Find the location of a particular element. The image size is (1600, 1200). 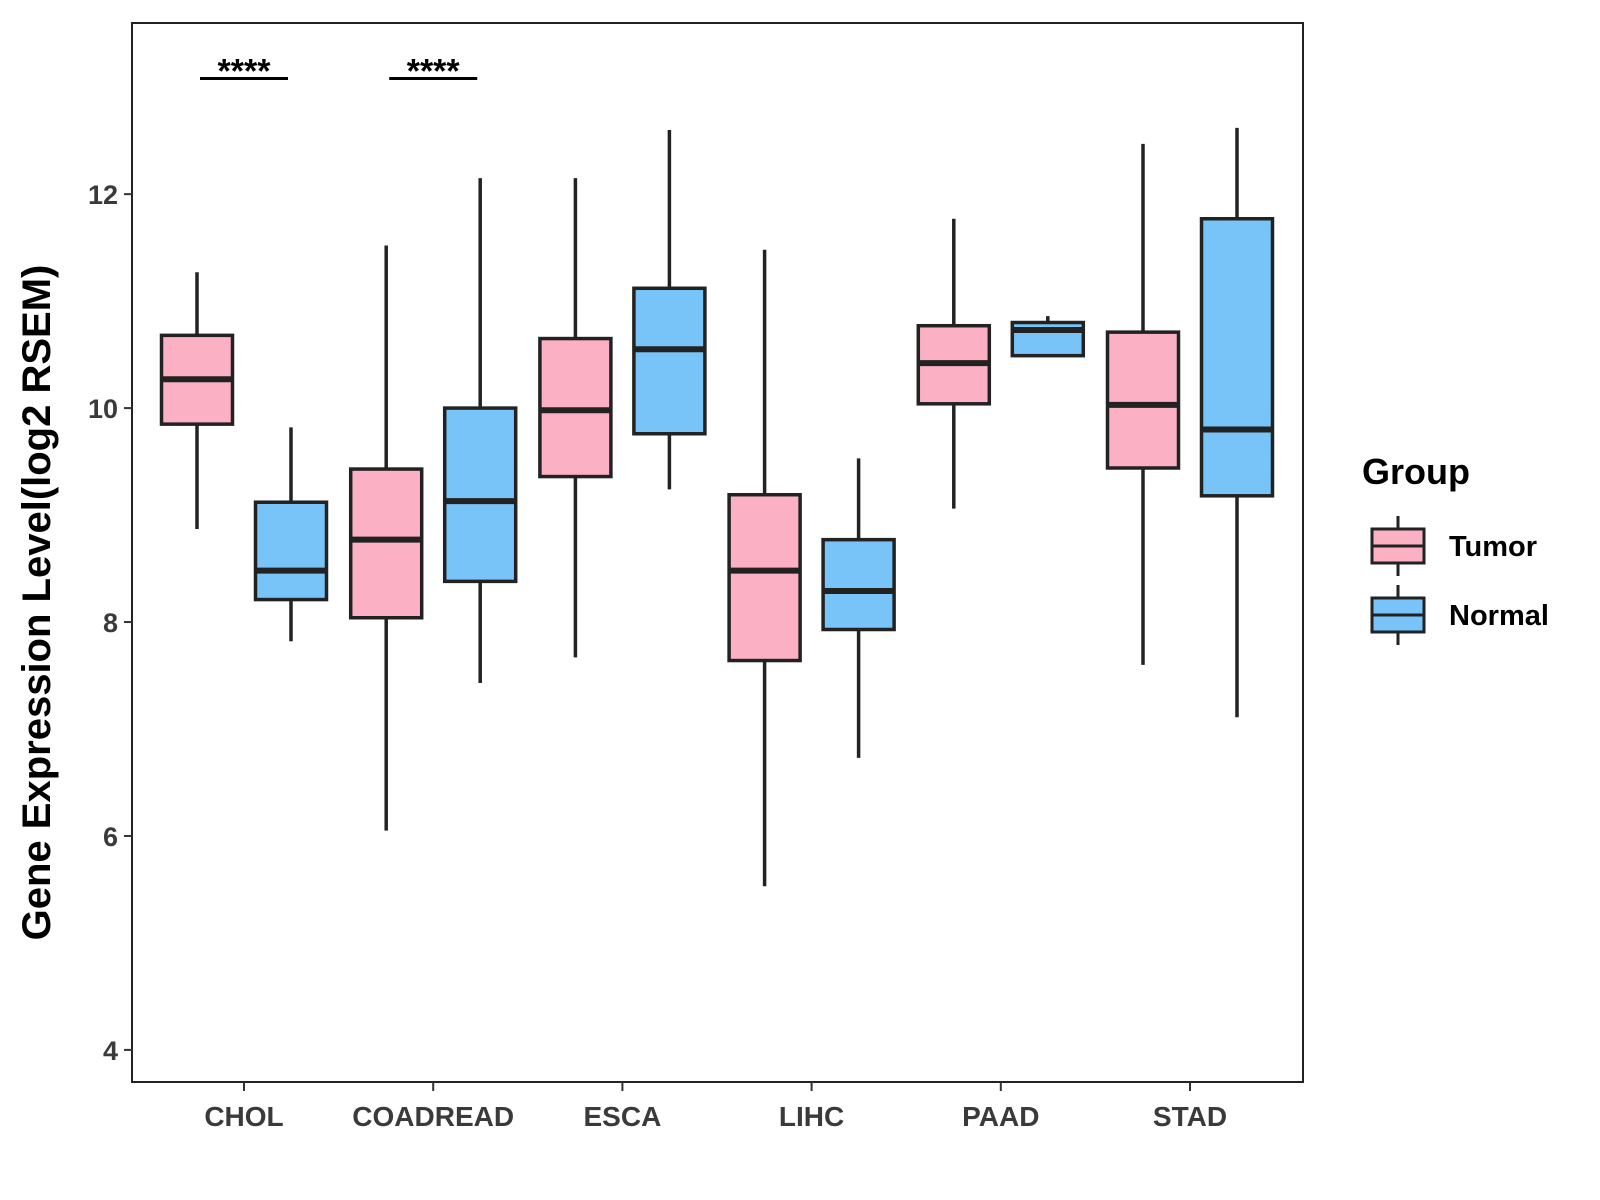

legend-title: Group is located at coordinates (1416, 471).